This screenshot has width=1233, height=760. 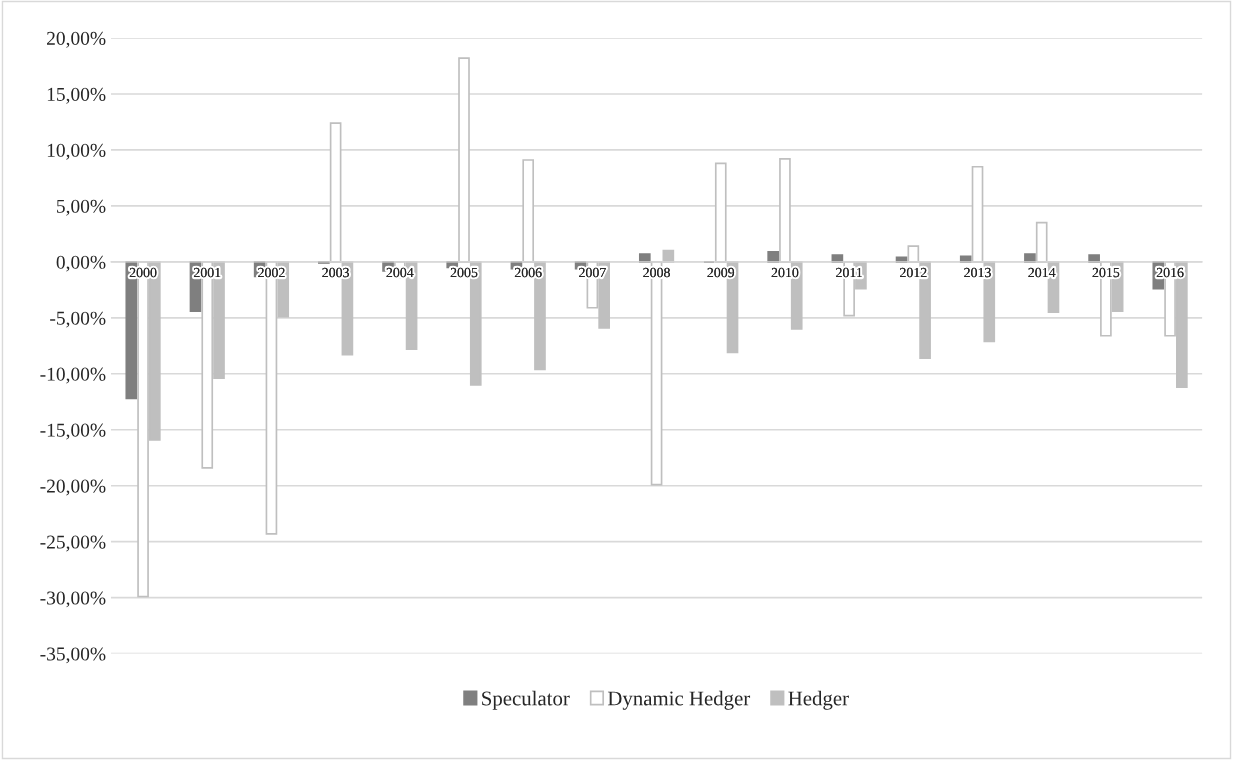 What do you see at coordinates (977, 272) in the screenshot?
I see `x-tick-label: 2013` at bounding box center [977, 272].